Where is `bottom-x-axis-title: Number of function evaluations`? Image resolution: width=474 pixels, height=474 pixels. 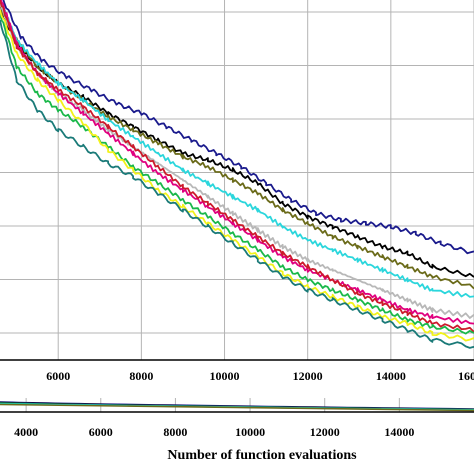
bottom-x-axis-title: Number of function evaluations is located at coordinates (262, 455).